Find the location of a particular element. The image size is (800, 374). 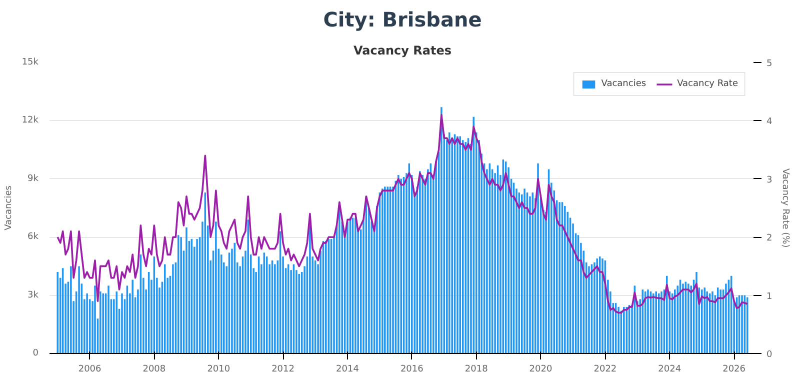

chart-title: City: Brisbane is located at coordinates (402, 20).